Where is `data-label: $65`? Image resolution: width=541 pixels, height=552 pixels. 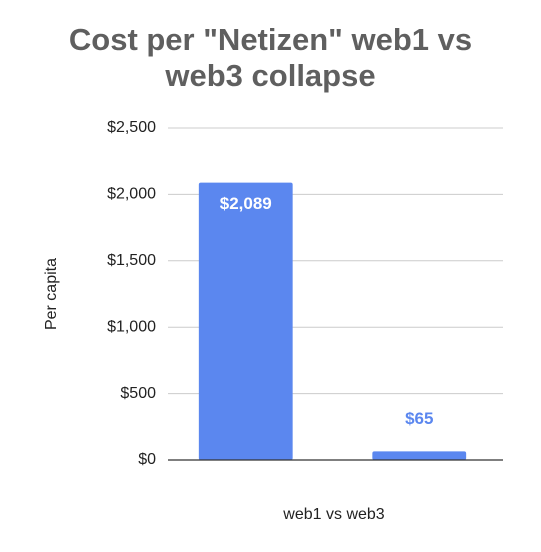 data-label: $65 is located at coordinates (419, 418).